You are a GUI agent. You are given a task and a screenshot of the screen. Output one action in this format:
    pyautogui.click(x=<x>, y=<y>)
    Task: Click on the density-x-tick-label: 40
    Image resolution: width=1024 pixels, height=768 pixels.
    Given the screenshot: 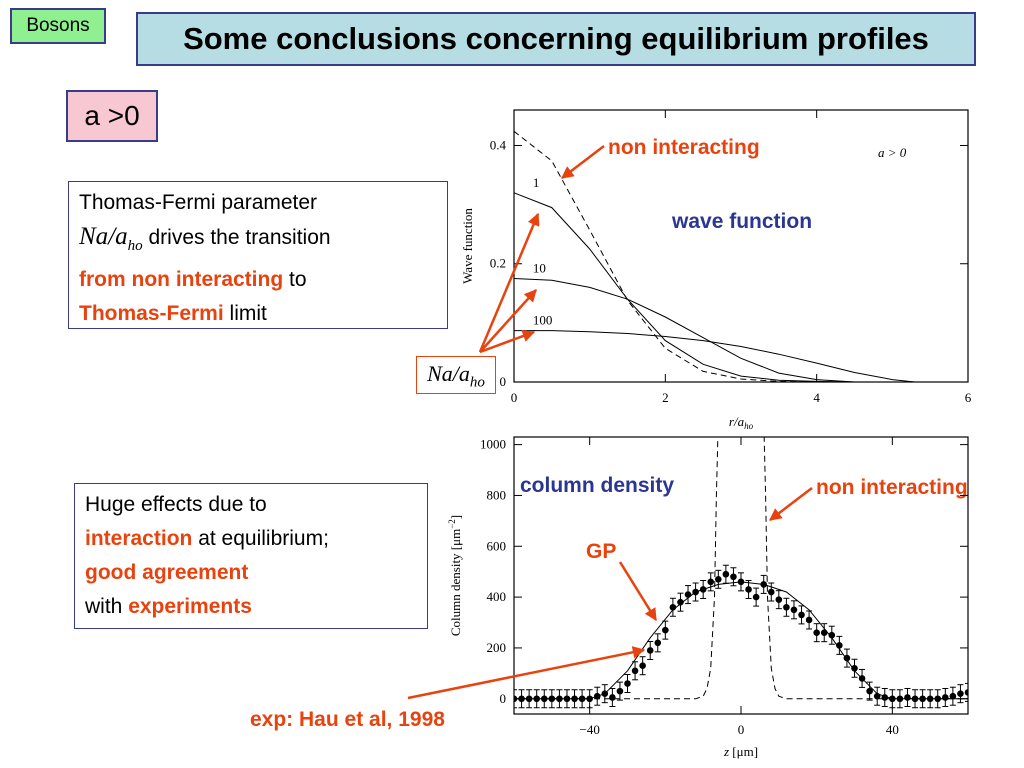 What is the action you would take?
    pyautogui.click(x=892, y=729)
    